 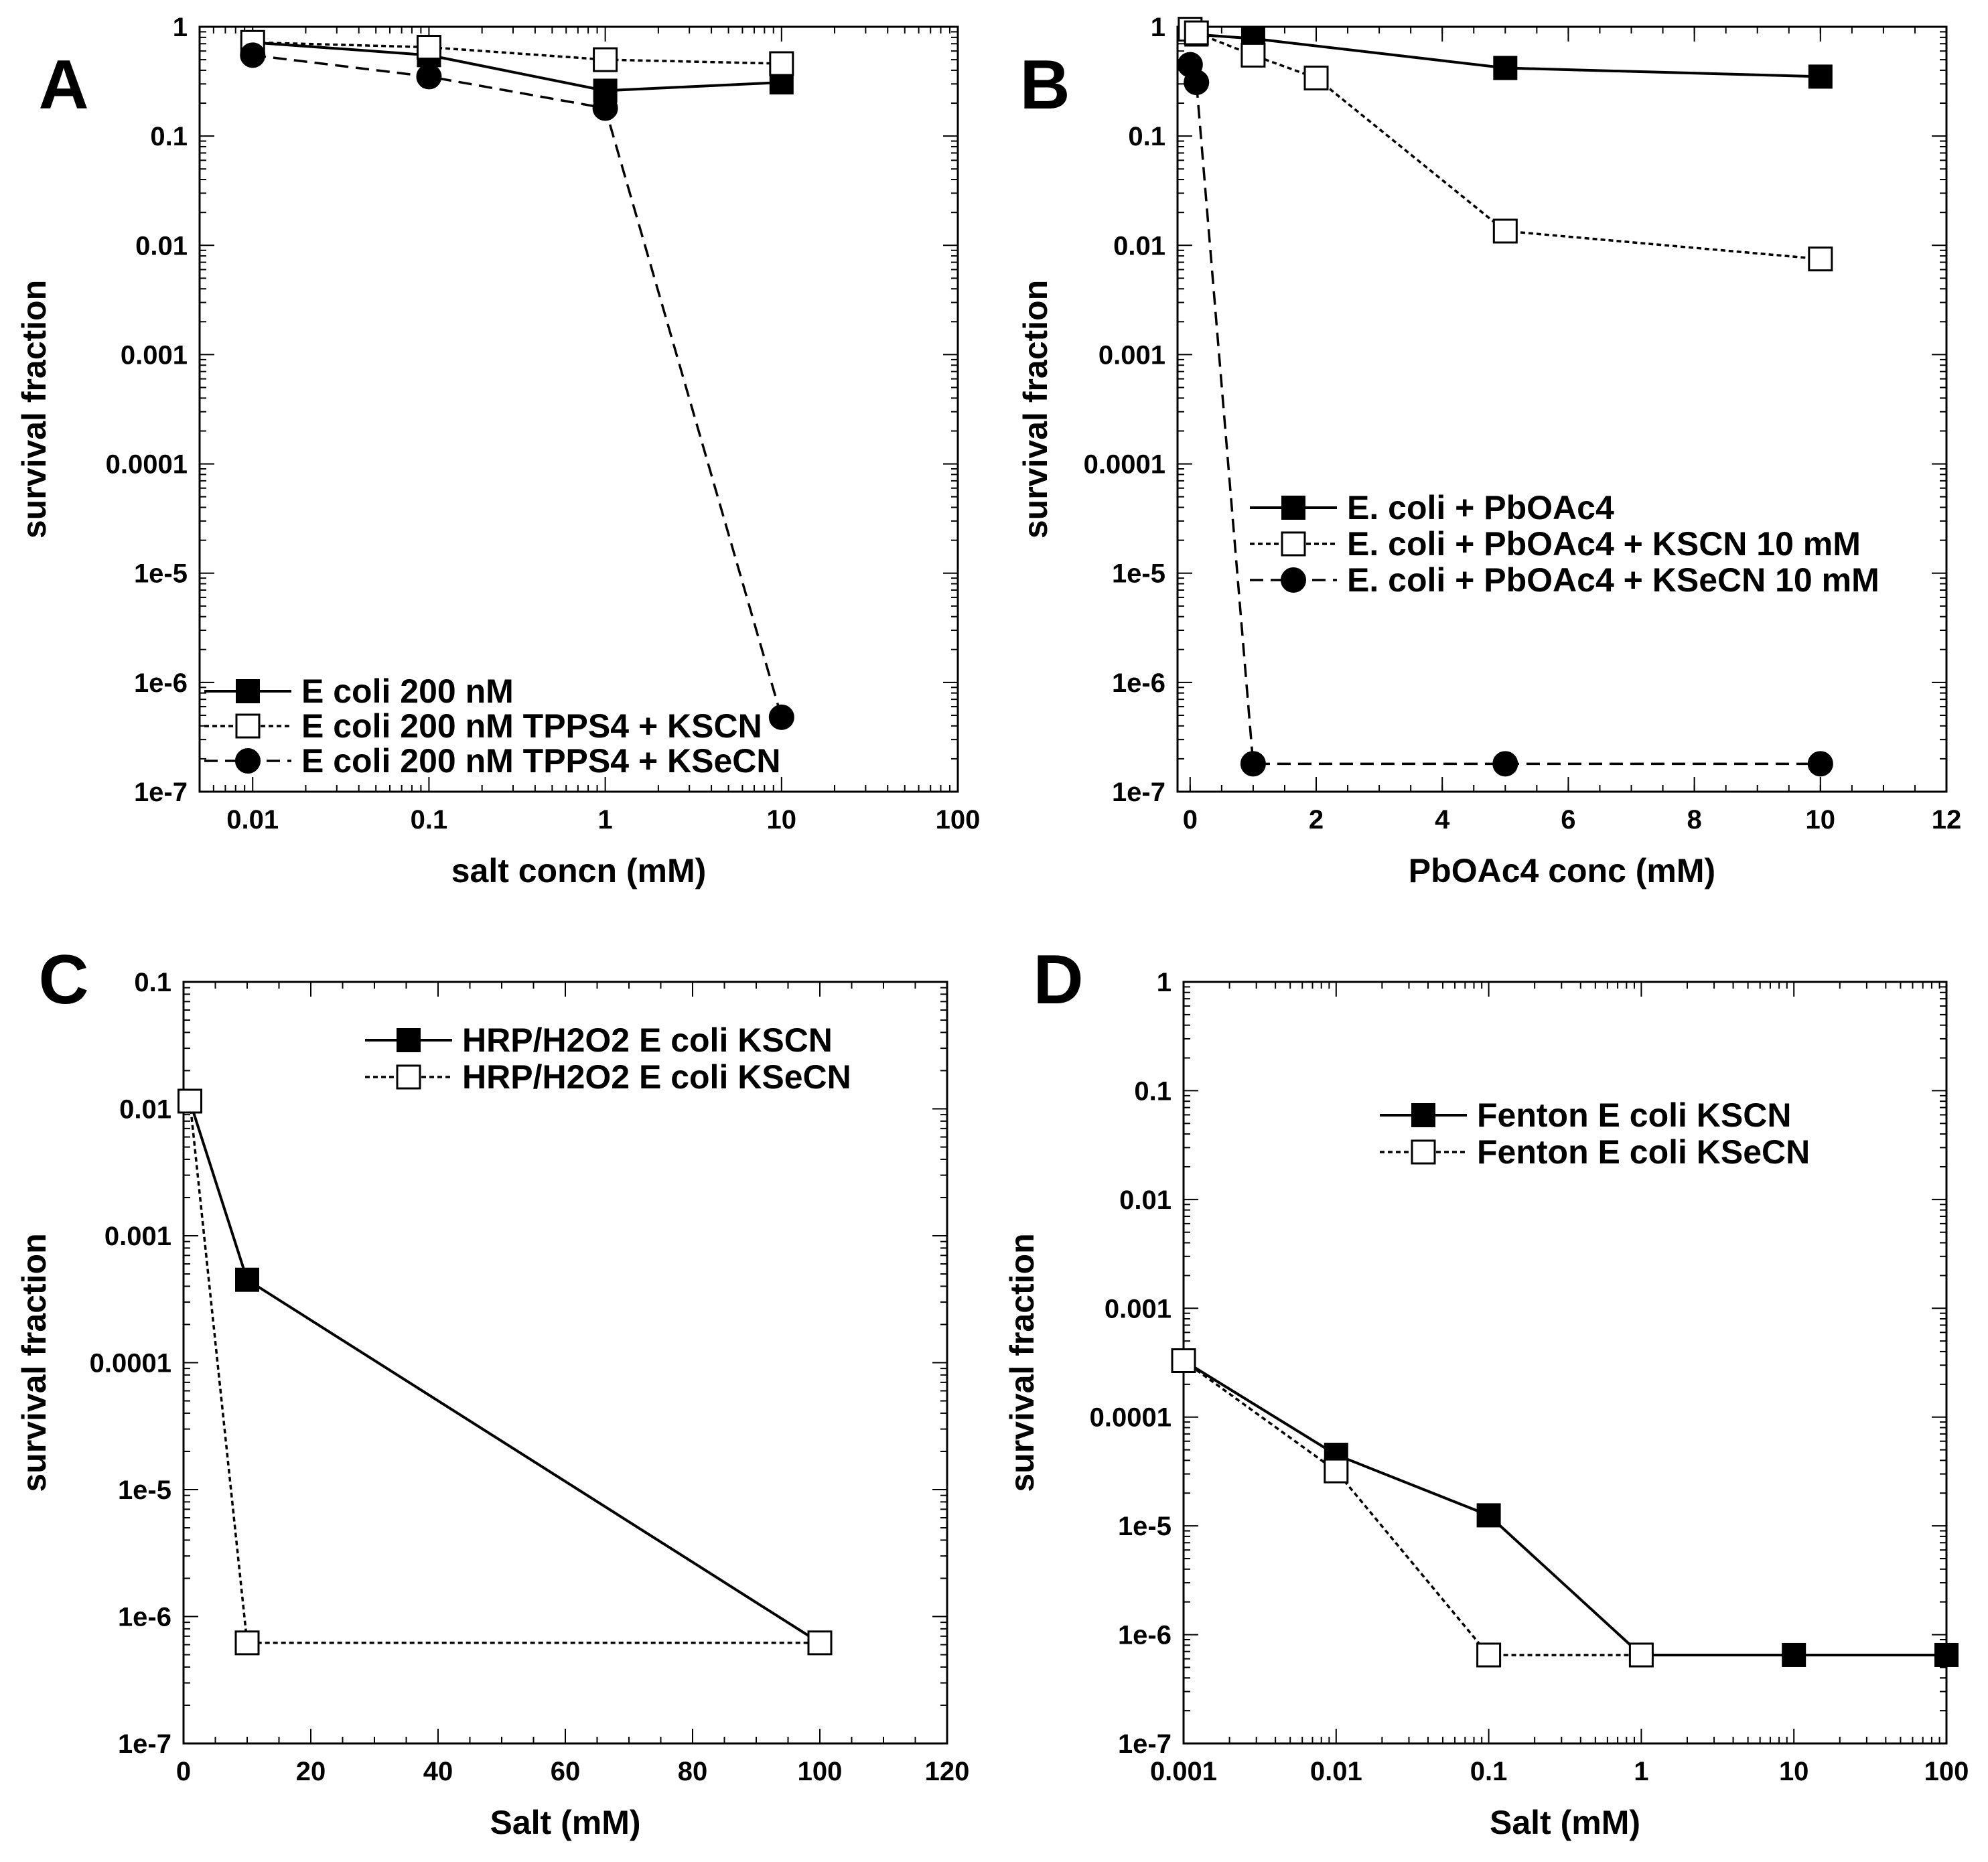 What do you see at coordinates (947, 1772) in the screenshot?
I see `x-tick-label: 120` at bounding box center [947, 1772].